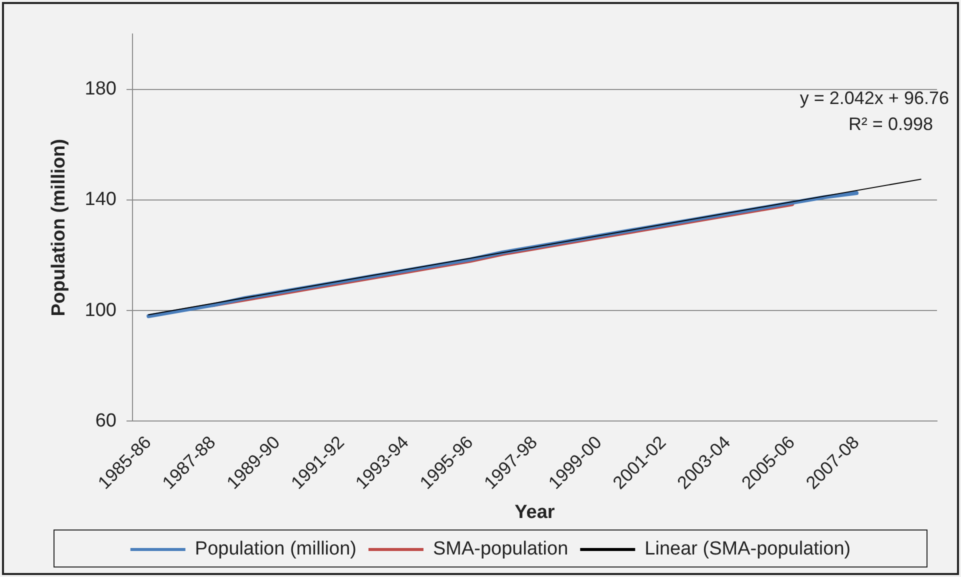  Describe the element at coordinates (100, 310) in the screenshot. I see `y-tick-label: 100` at that location.